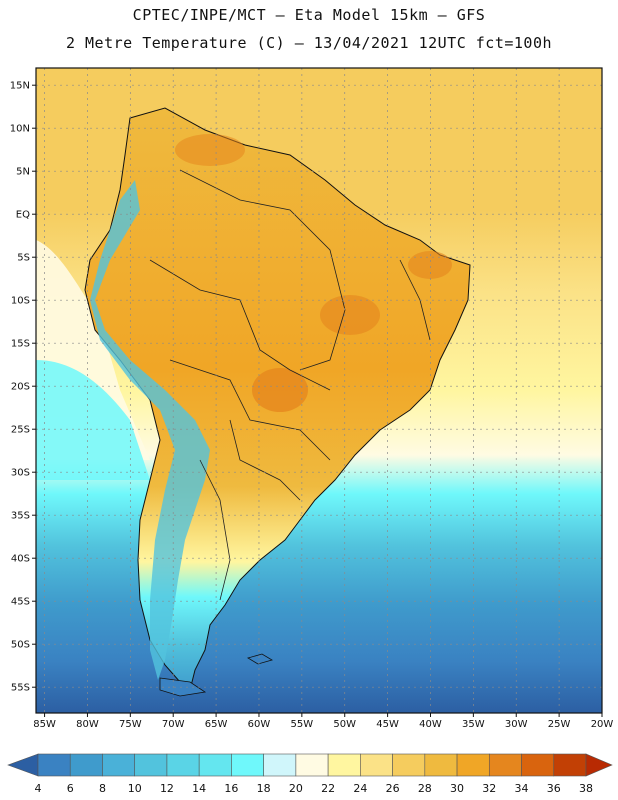 This screenshot has width=618, height=800. I want to click on map-title-line-1: CPTEC/INPE/MCT – Eta Model 15km – GFS, so click(309, 15).